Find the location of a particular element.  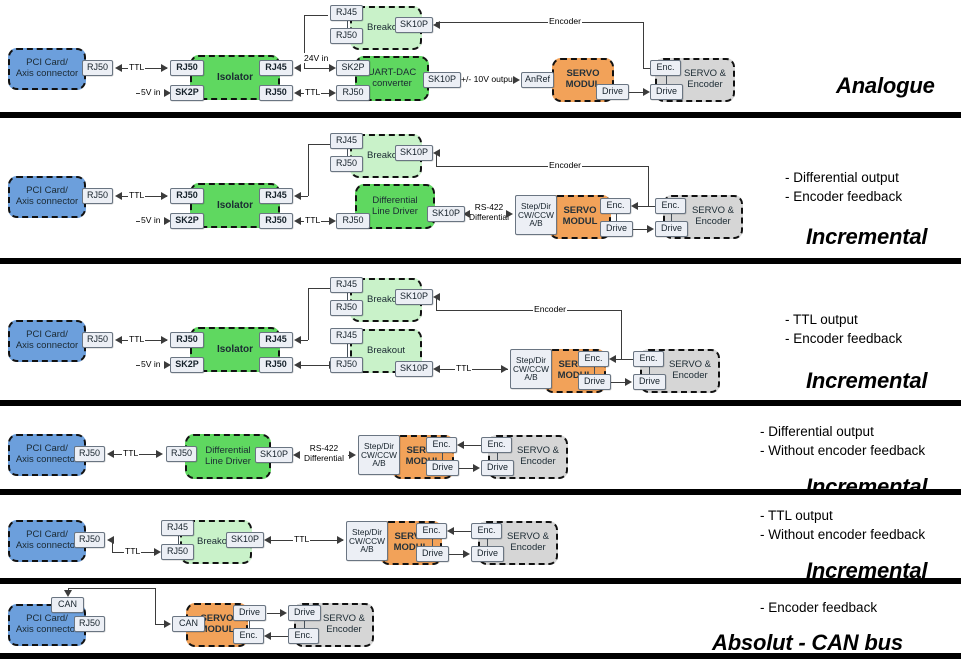

port-rj50-pci-6: RJ50 is located at coordinates (89, 624).